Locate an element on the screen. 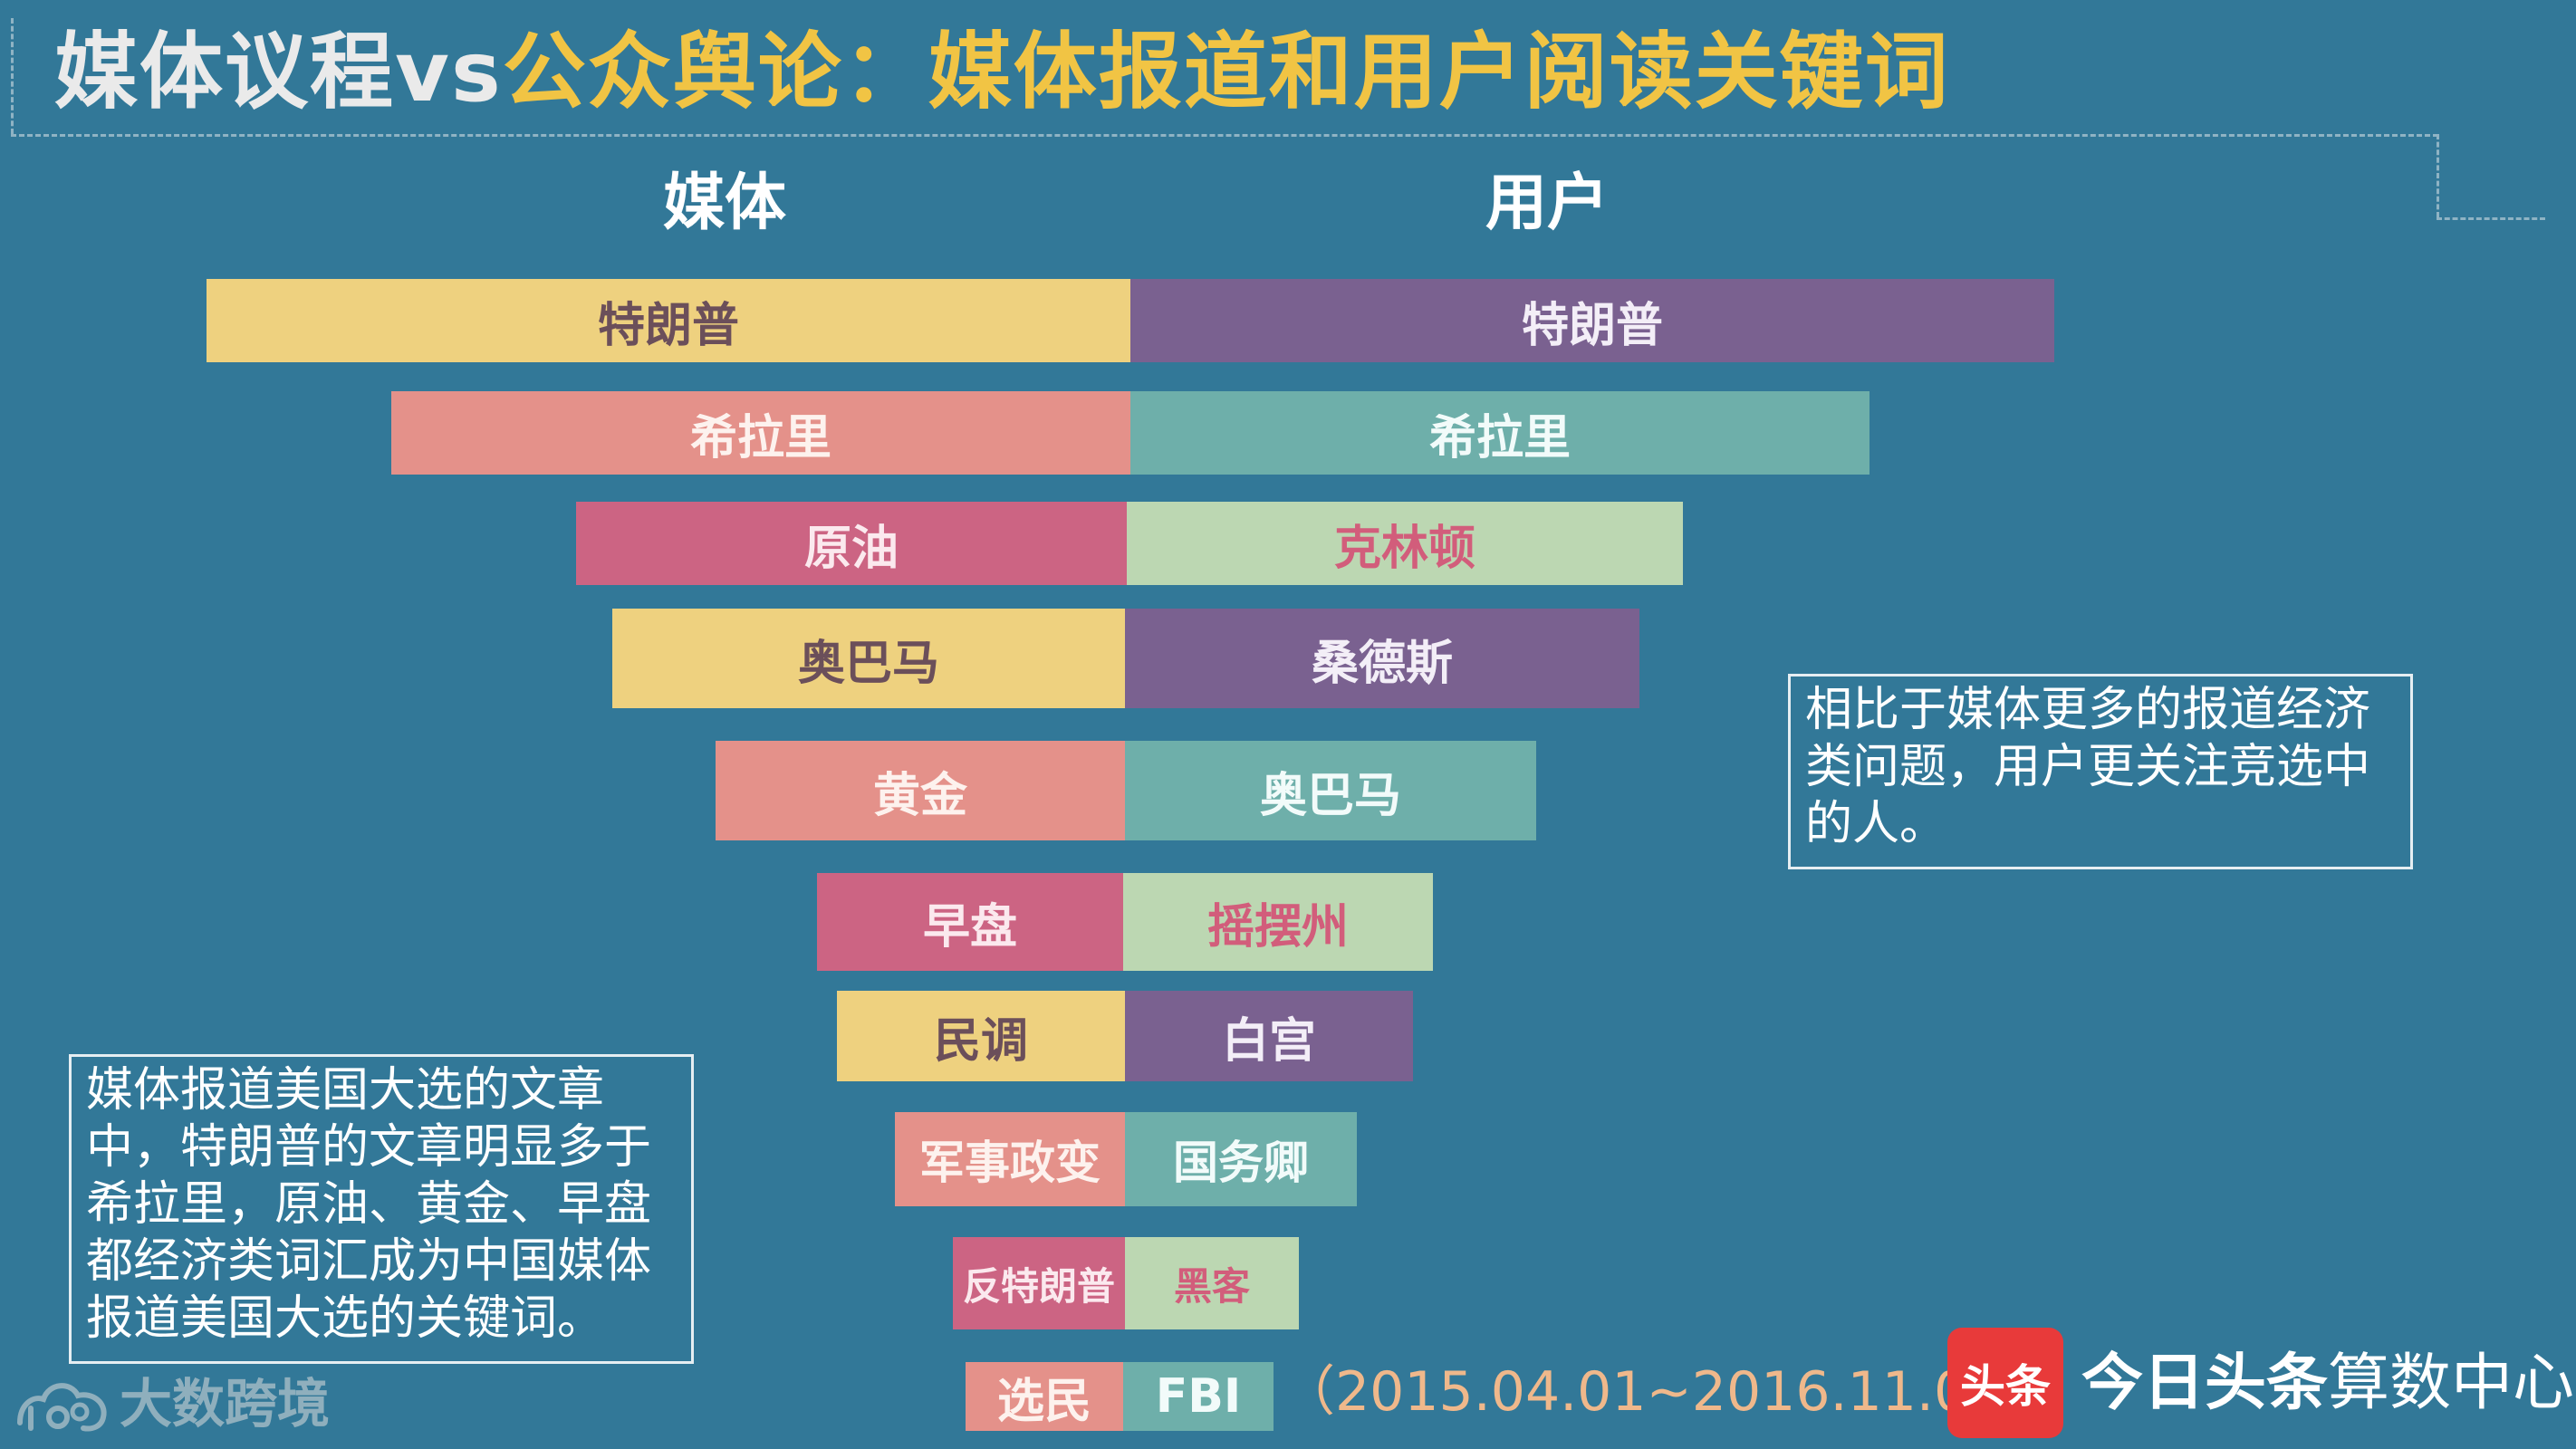 The image size is (2576, 1449). user-bar-3: 克林顿 is located at coordinates (1405, 543).